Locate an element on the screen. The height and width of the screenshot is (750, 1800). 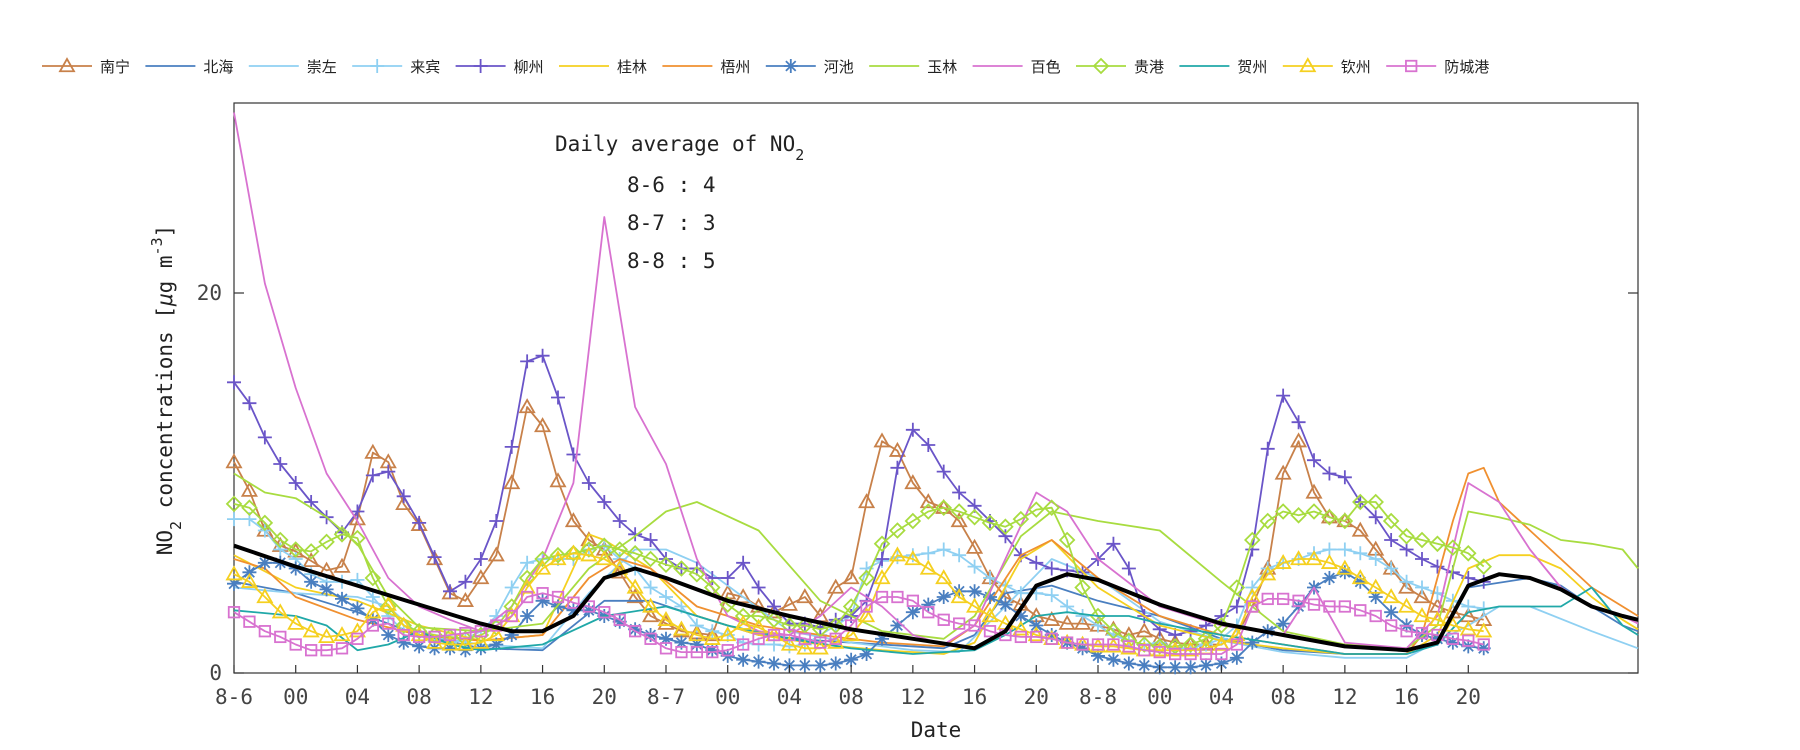
legend-label: 南宁 is located at coordinates (115, 67).